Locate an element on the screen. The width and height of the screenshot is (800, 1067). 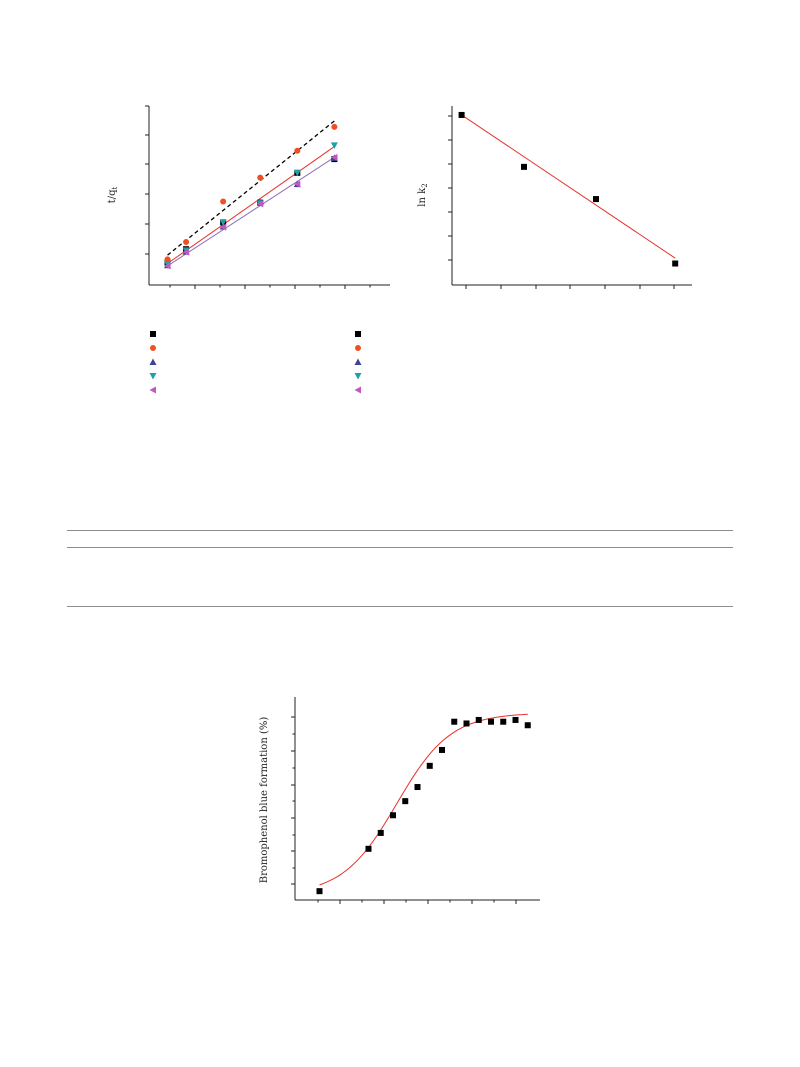
c2-y-axis-label: ln k2 is located at coordinates (423, 194).